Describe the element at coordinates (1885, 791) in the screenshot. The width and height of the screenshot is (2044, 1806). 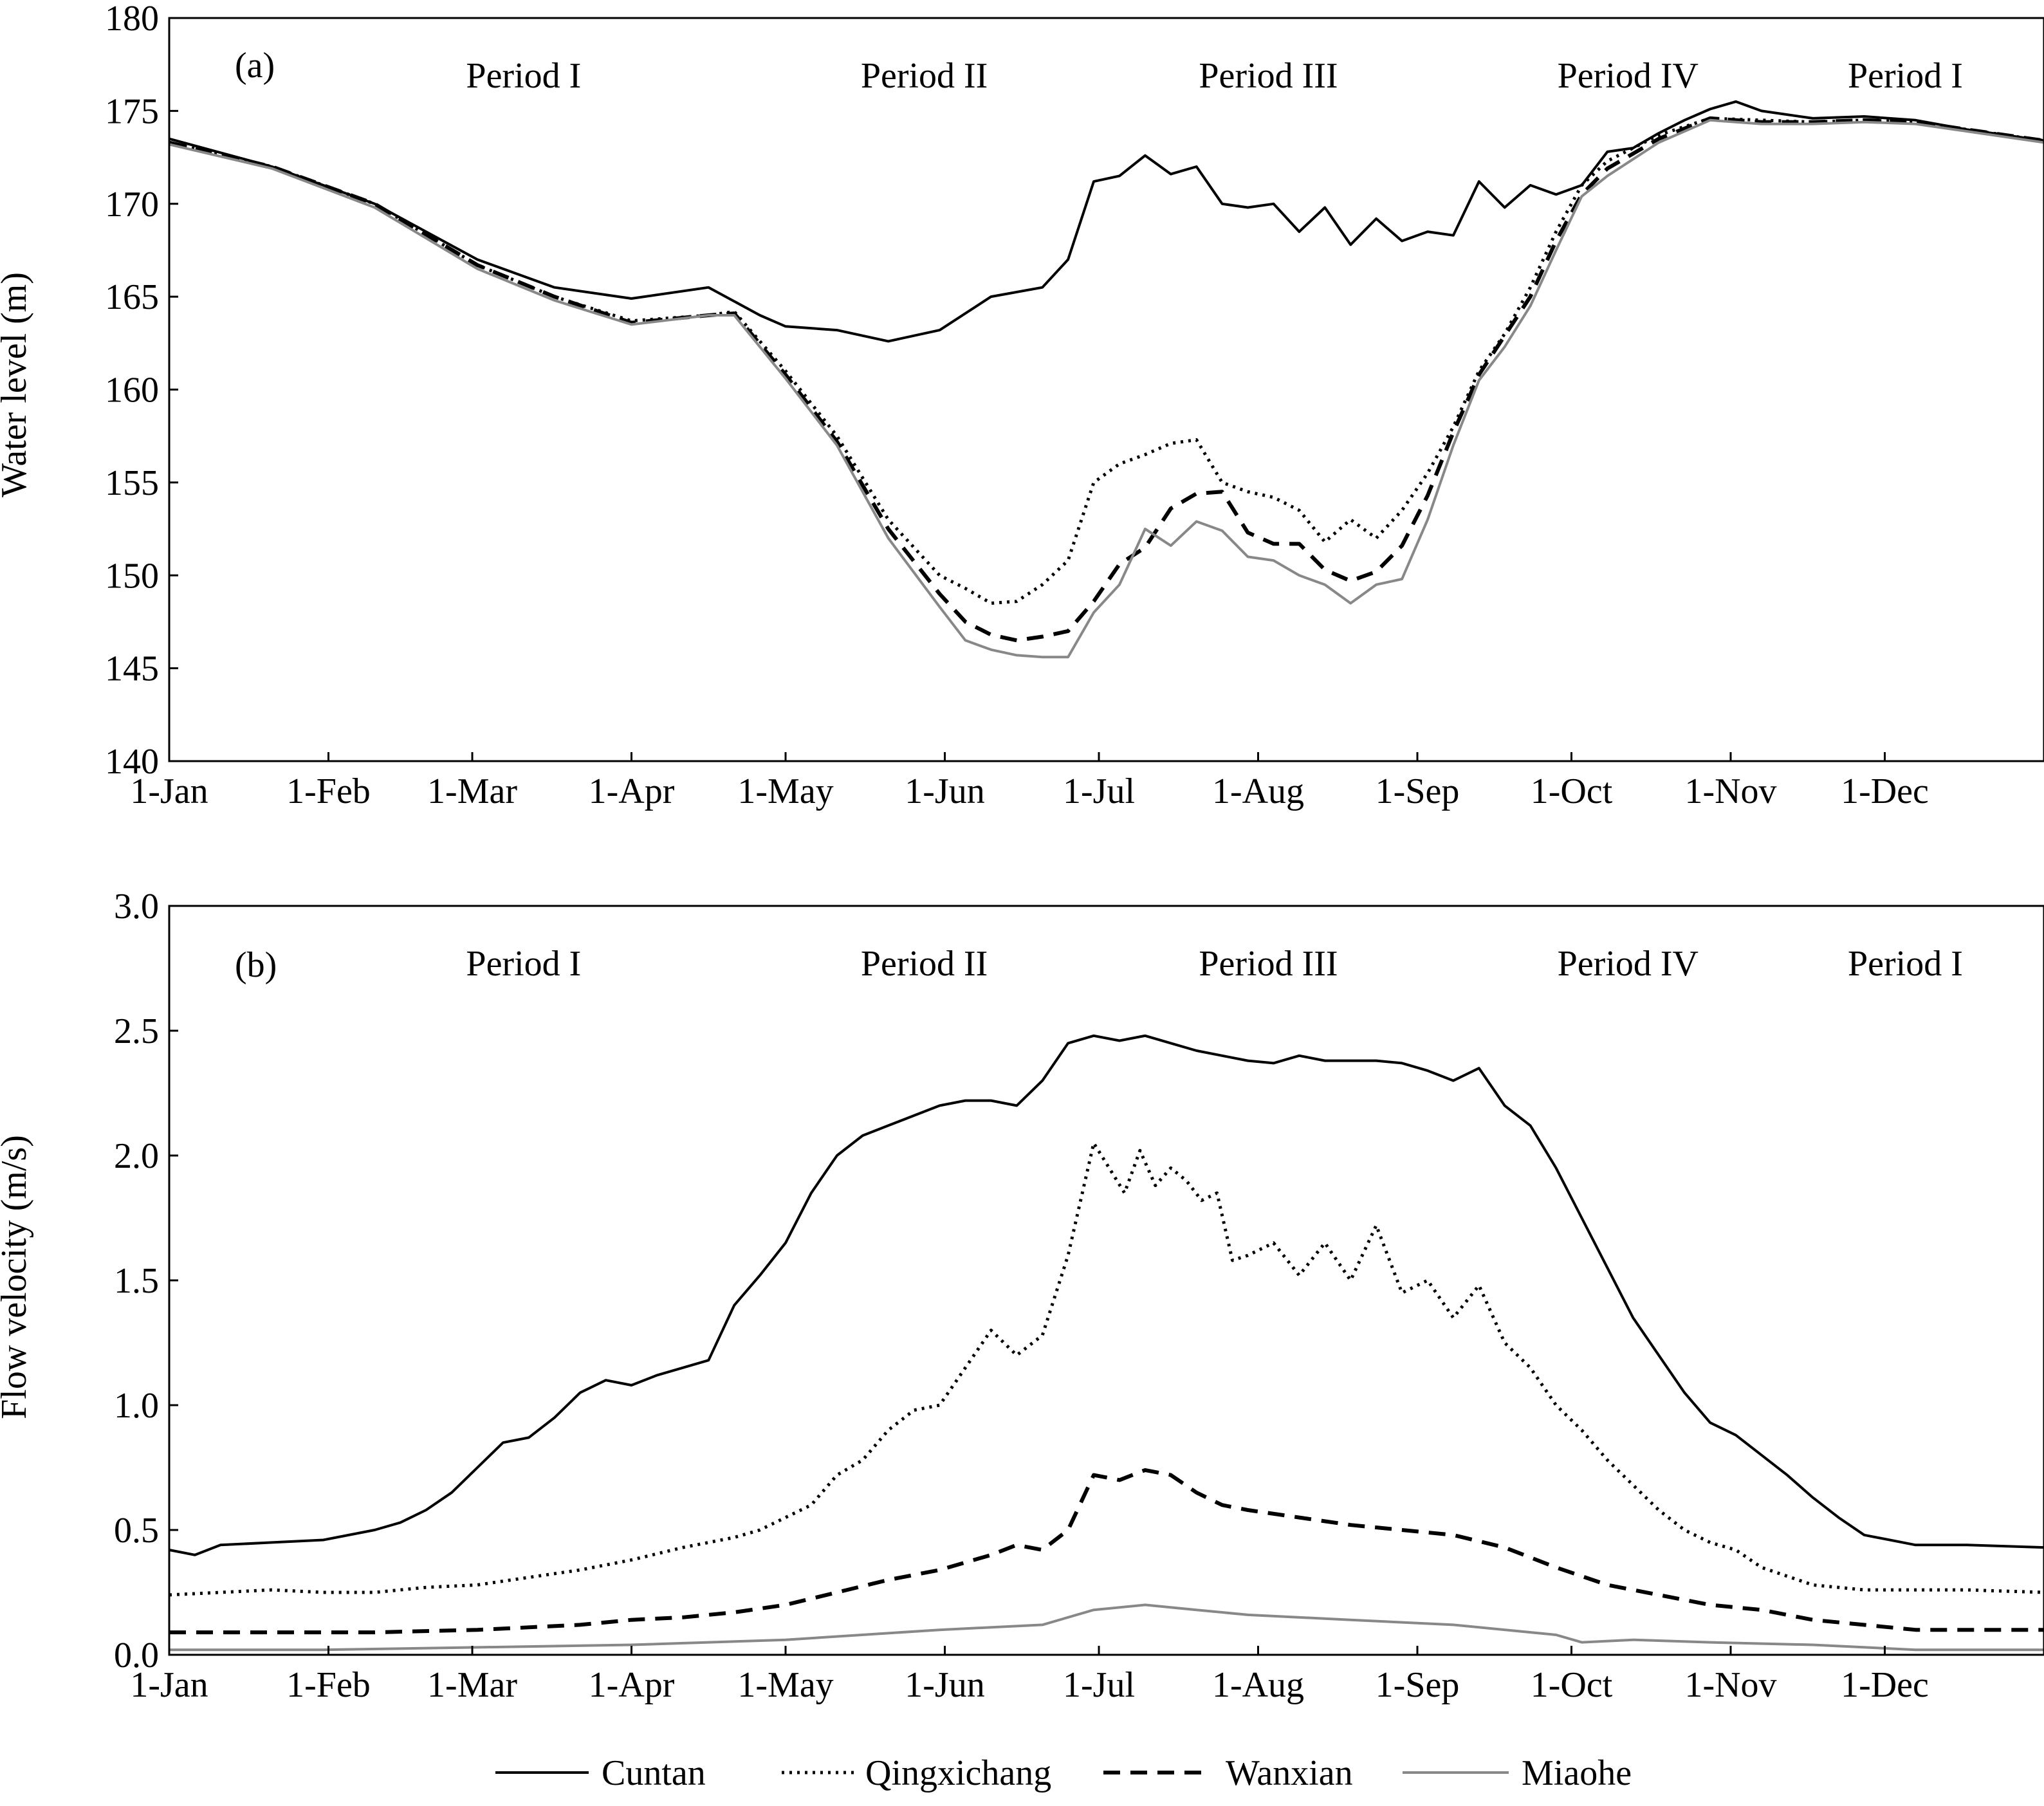
I see `x-tick-label-a: 1-Dec` at that location.